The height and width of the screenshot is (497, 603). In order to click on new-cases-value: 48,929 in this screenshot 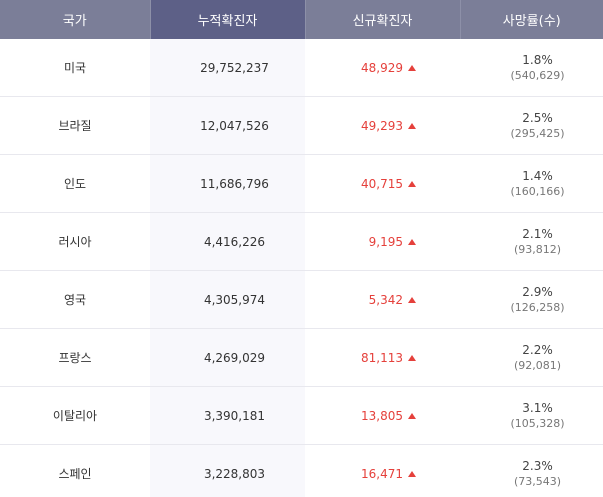, I will do `click(382, 67)`.